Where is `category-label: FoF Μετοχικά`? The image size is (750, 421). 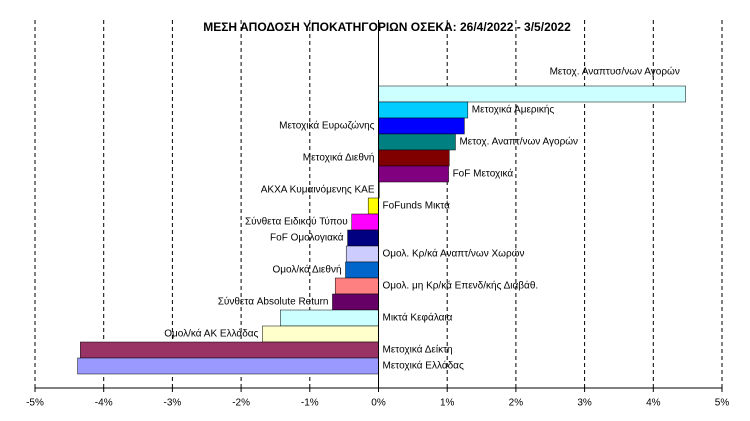 category-label: FoF Μετοχικά is located at coordinates (483, 174).